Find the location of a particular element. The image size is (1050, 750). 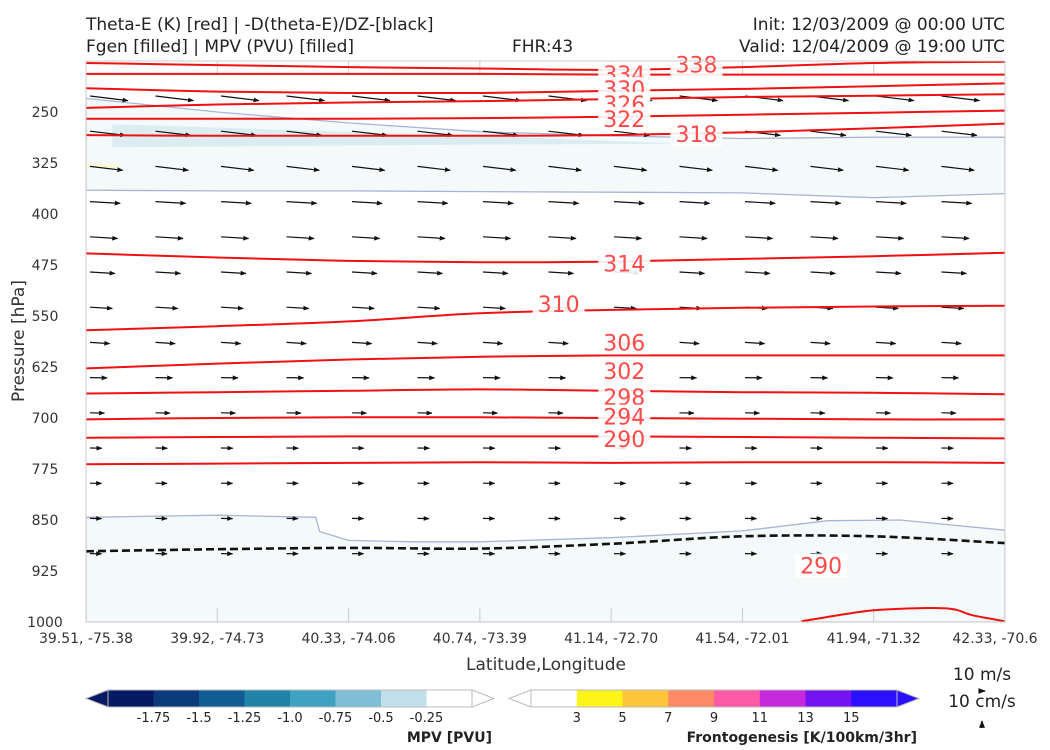

dthetae-dz-contour is located at coordinates (545, 543).